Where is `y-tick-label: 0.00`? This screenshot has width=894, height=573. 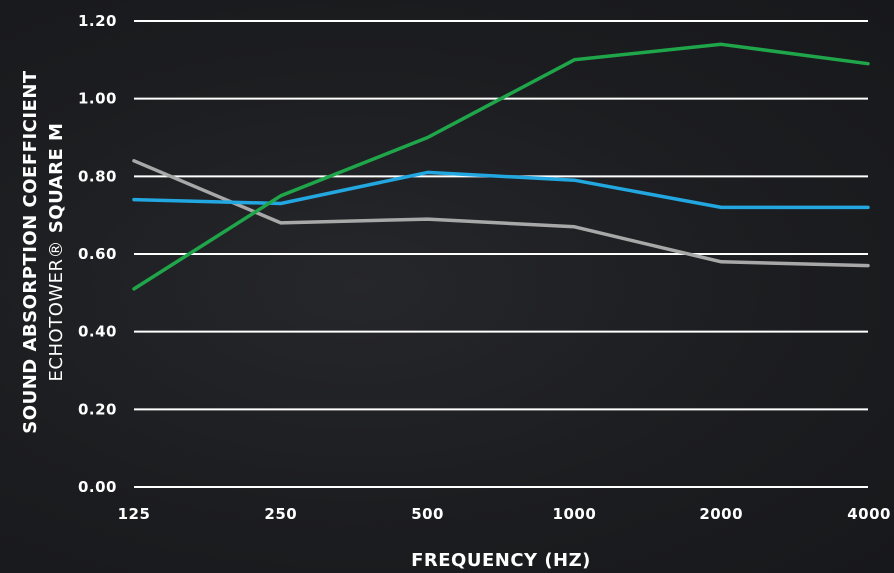 y-tick-label: 0.00 is located at coordinates (97, 487).